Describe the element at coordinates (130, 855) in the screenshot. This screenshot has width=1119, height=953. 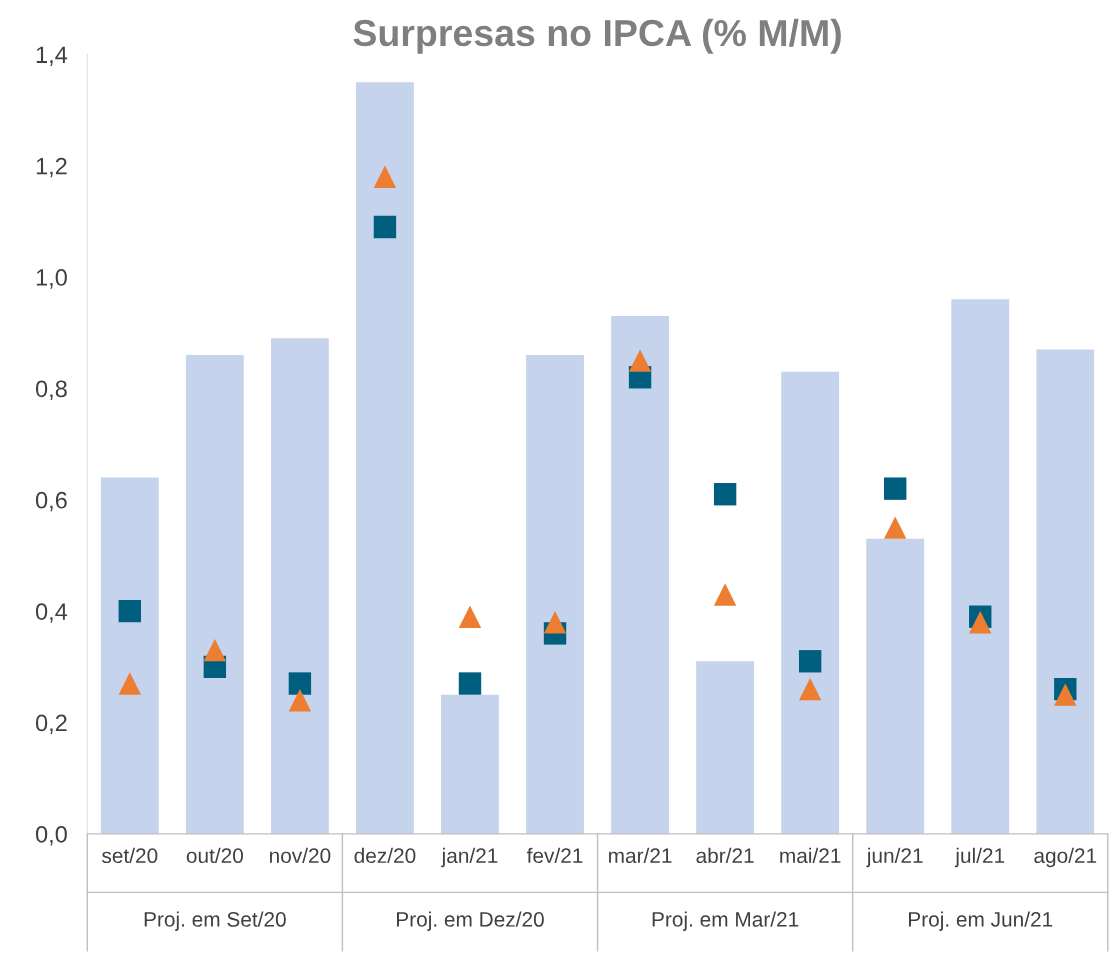
I see `x-tick-label: set/20` at that location.